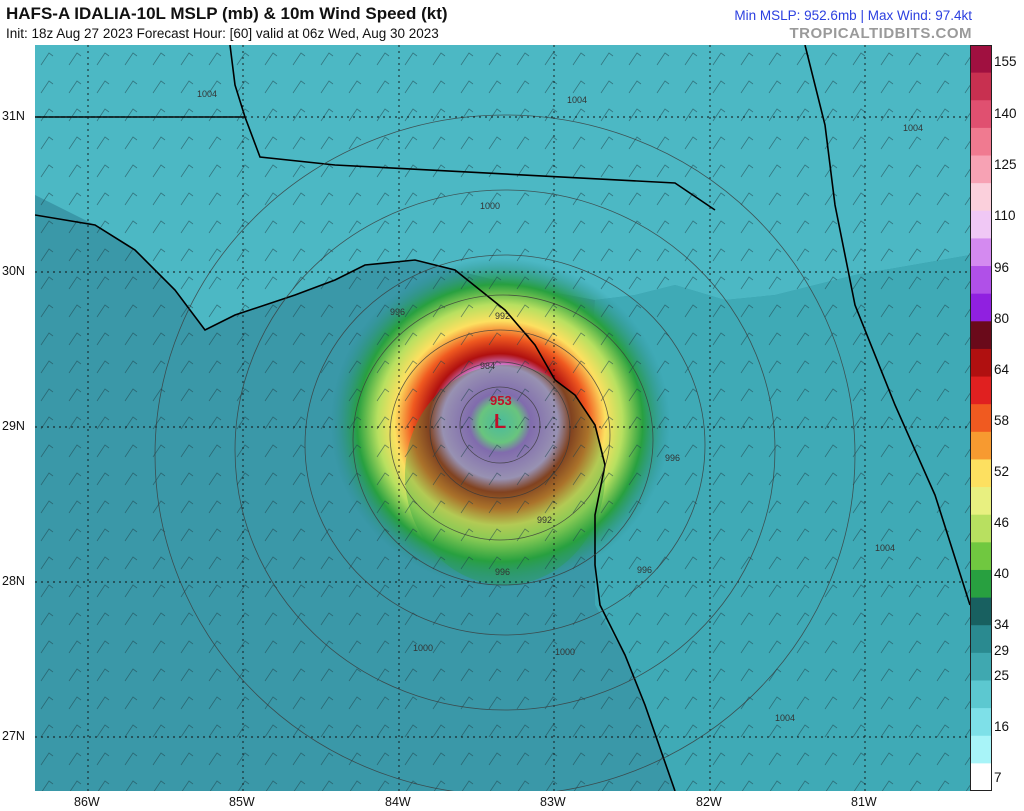  What do you see at coordinates (553, 802) in the screenshot?
I see `lon-label: 83W` at bounding box center [553, 802].